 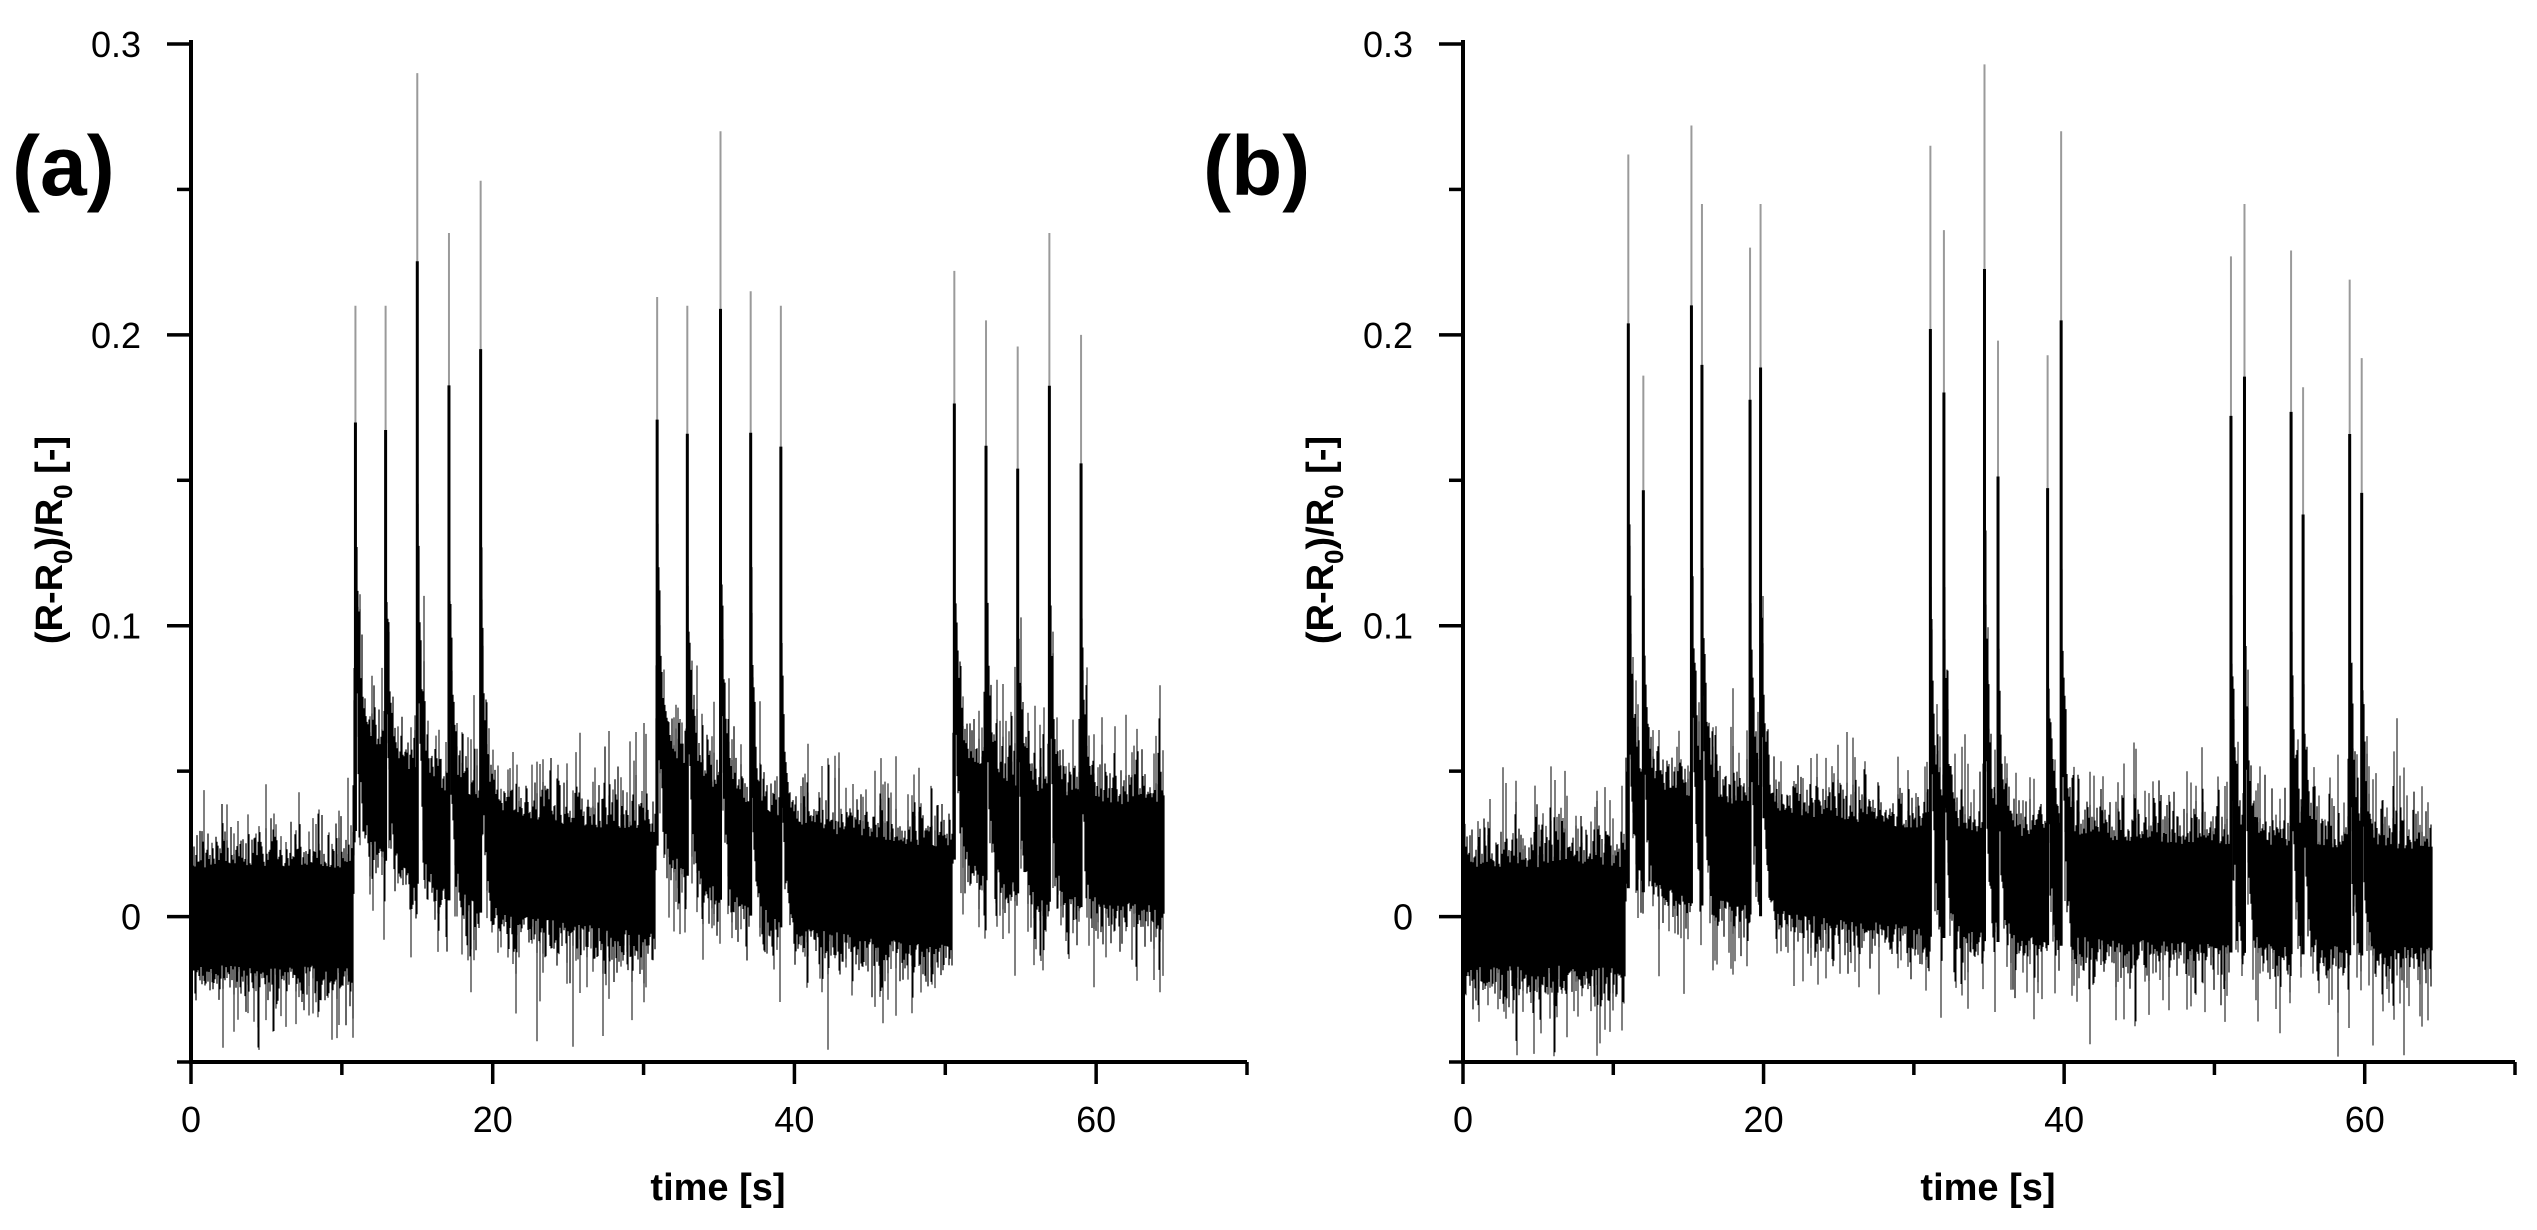 I want to click on panel-label: (b), so click(x=1256, y=166).